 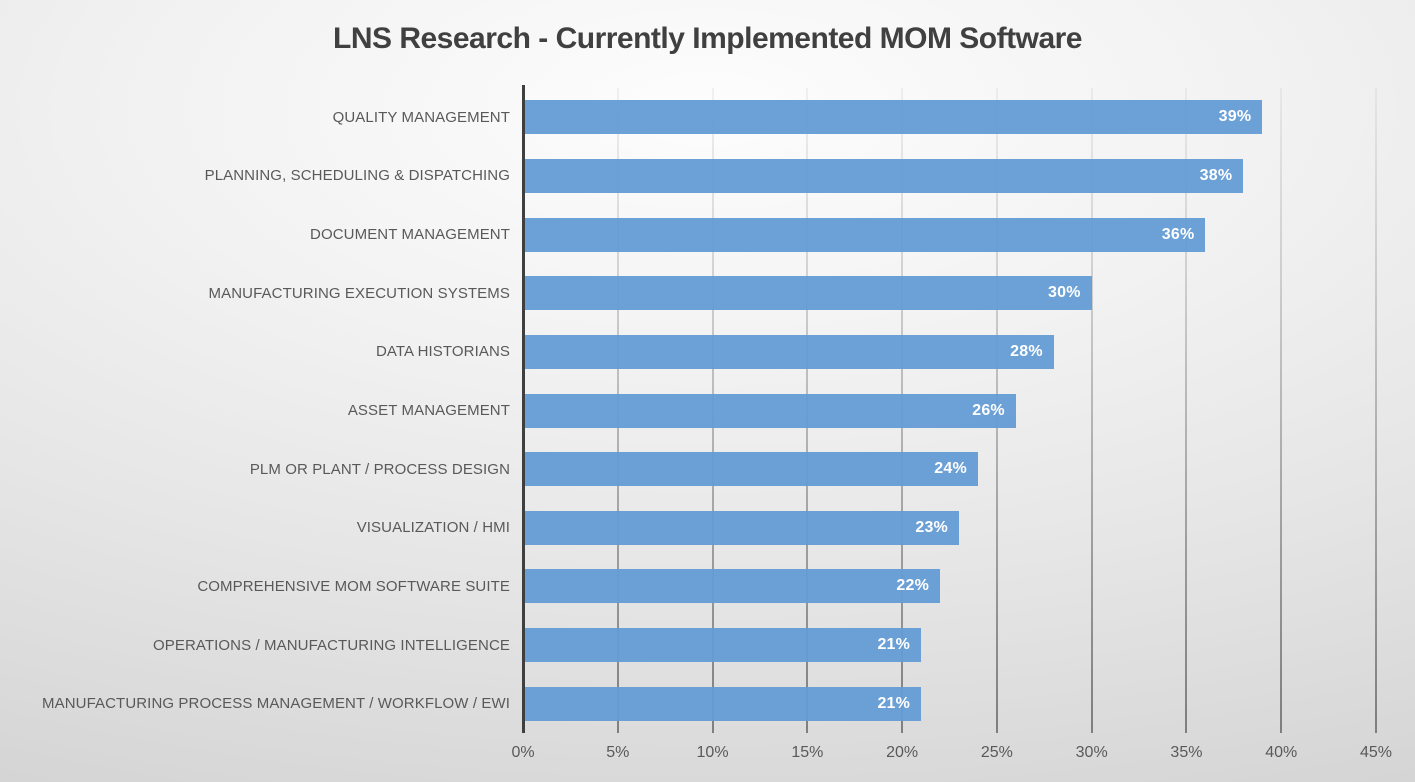 I want to click on bar-value-label: 28%, so click(x=1026, y=351).